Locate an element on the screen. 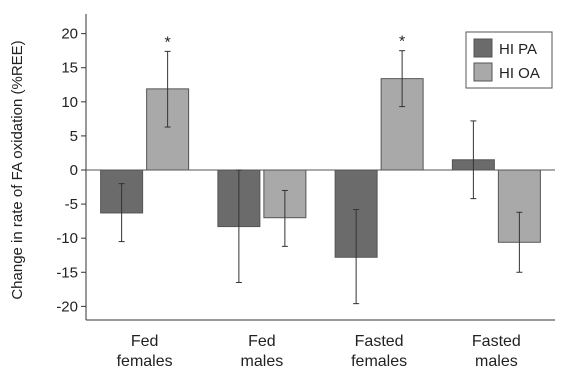 The image size is (562, 371). legend-label: HI PA is located at coordinates (518, 49).